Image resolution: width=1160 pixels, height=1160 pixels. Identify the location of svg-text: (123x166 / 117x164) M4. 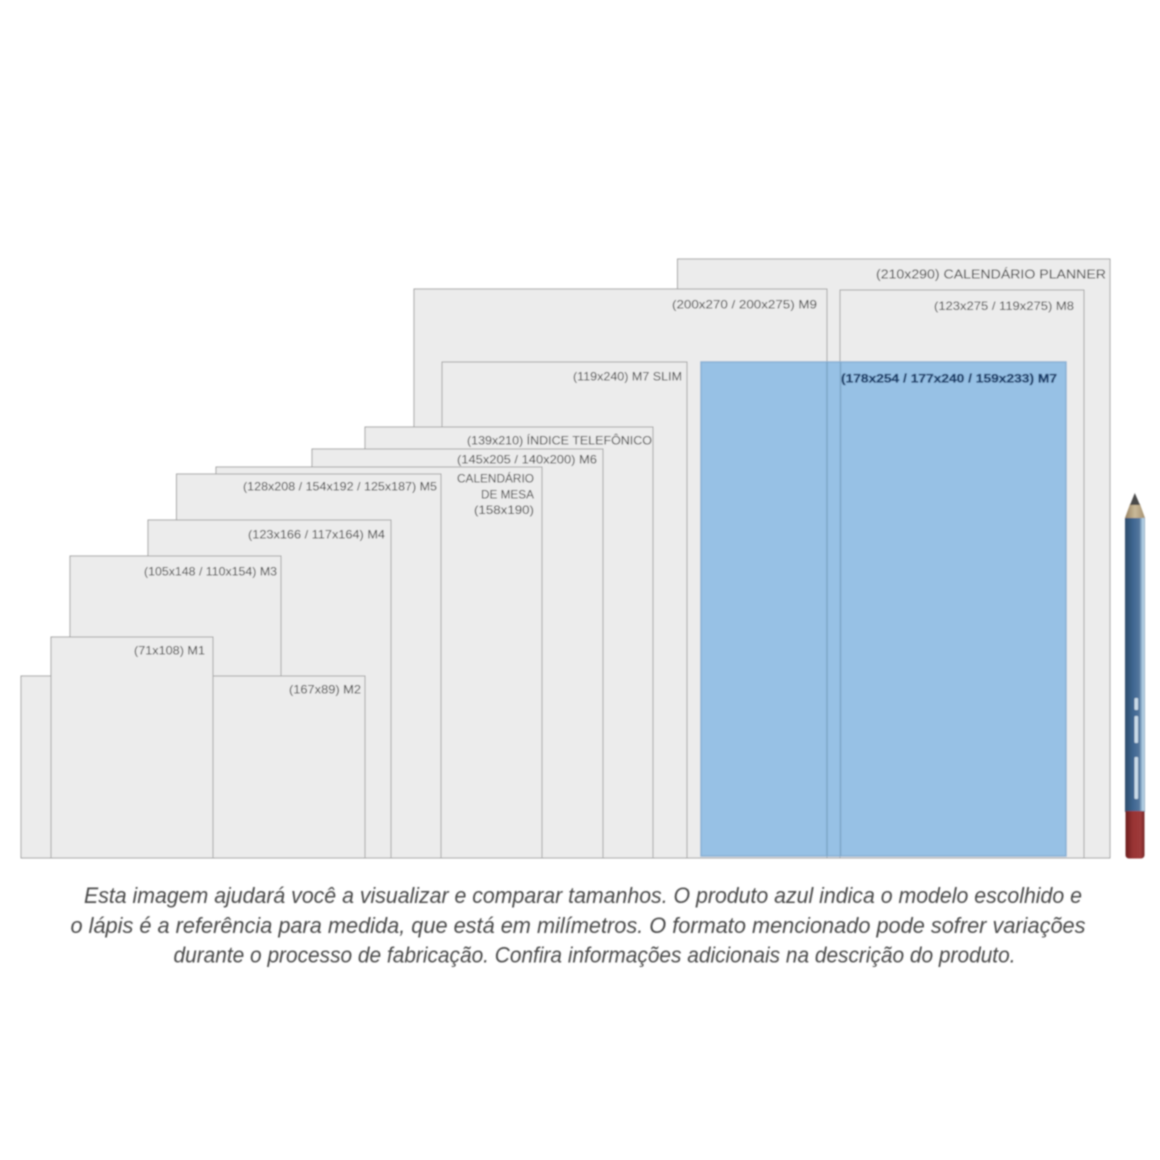
(316, 535).